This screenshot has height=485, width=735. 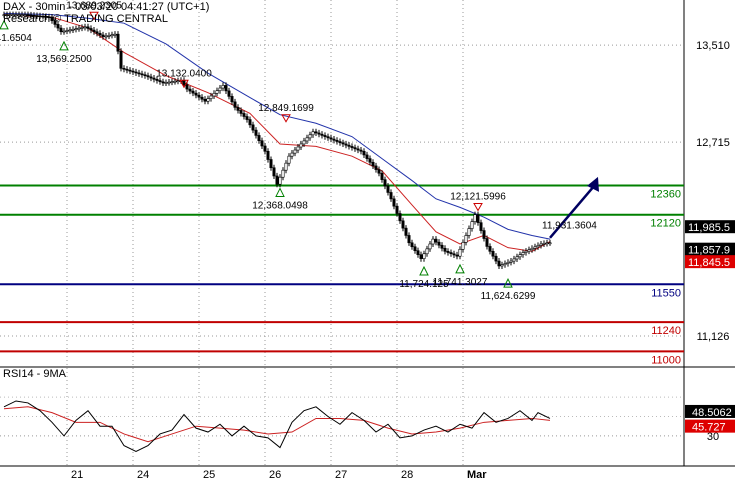 I want to click on rsi-tag-box, so click(x=710, y=426).